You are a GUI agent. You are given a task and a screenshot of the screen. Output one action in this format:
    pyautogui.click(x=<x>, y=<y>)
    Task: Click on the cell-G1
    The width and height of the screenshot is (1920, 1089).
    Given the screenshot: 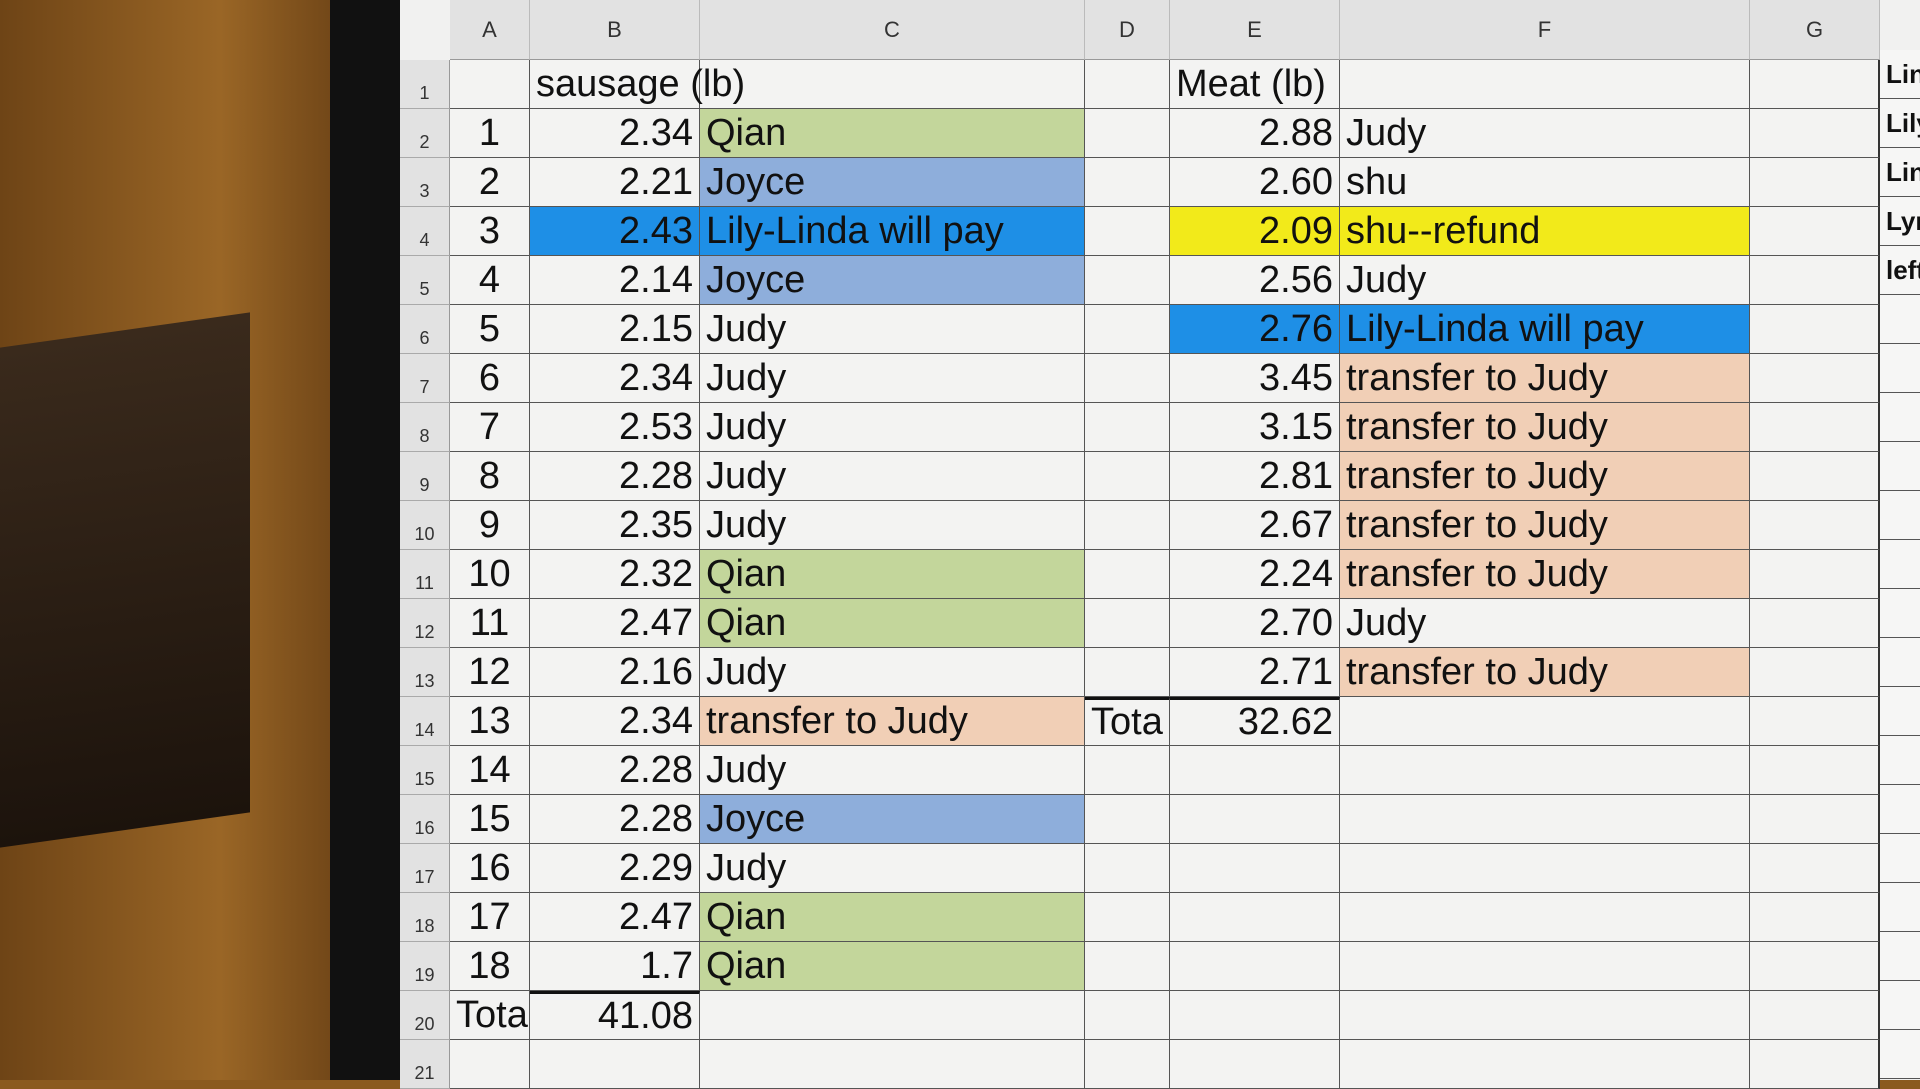 What is the action you would take?
    pyautogui.click(x=1815, y=84)
    